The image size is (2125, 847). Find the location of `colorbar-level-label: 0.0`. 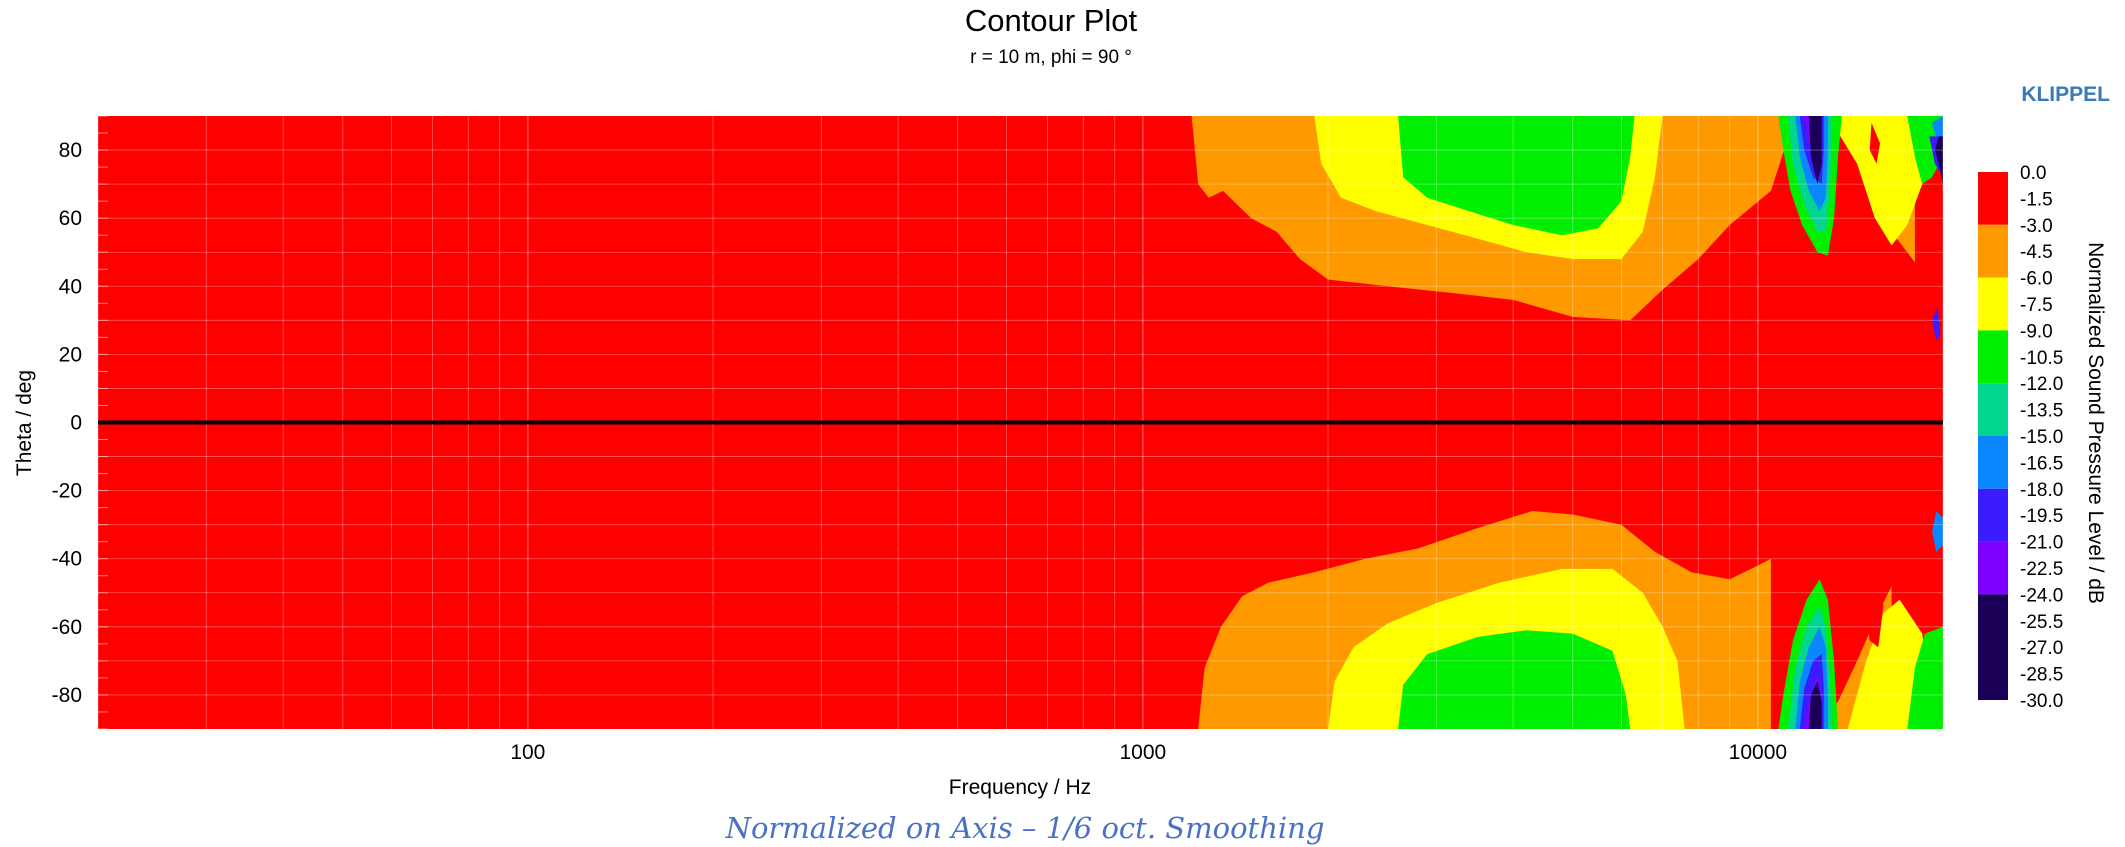

colorbar-level-label: 0.0 is located at coordinates (2033, 173).